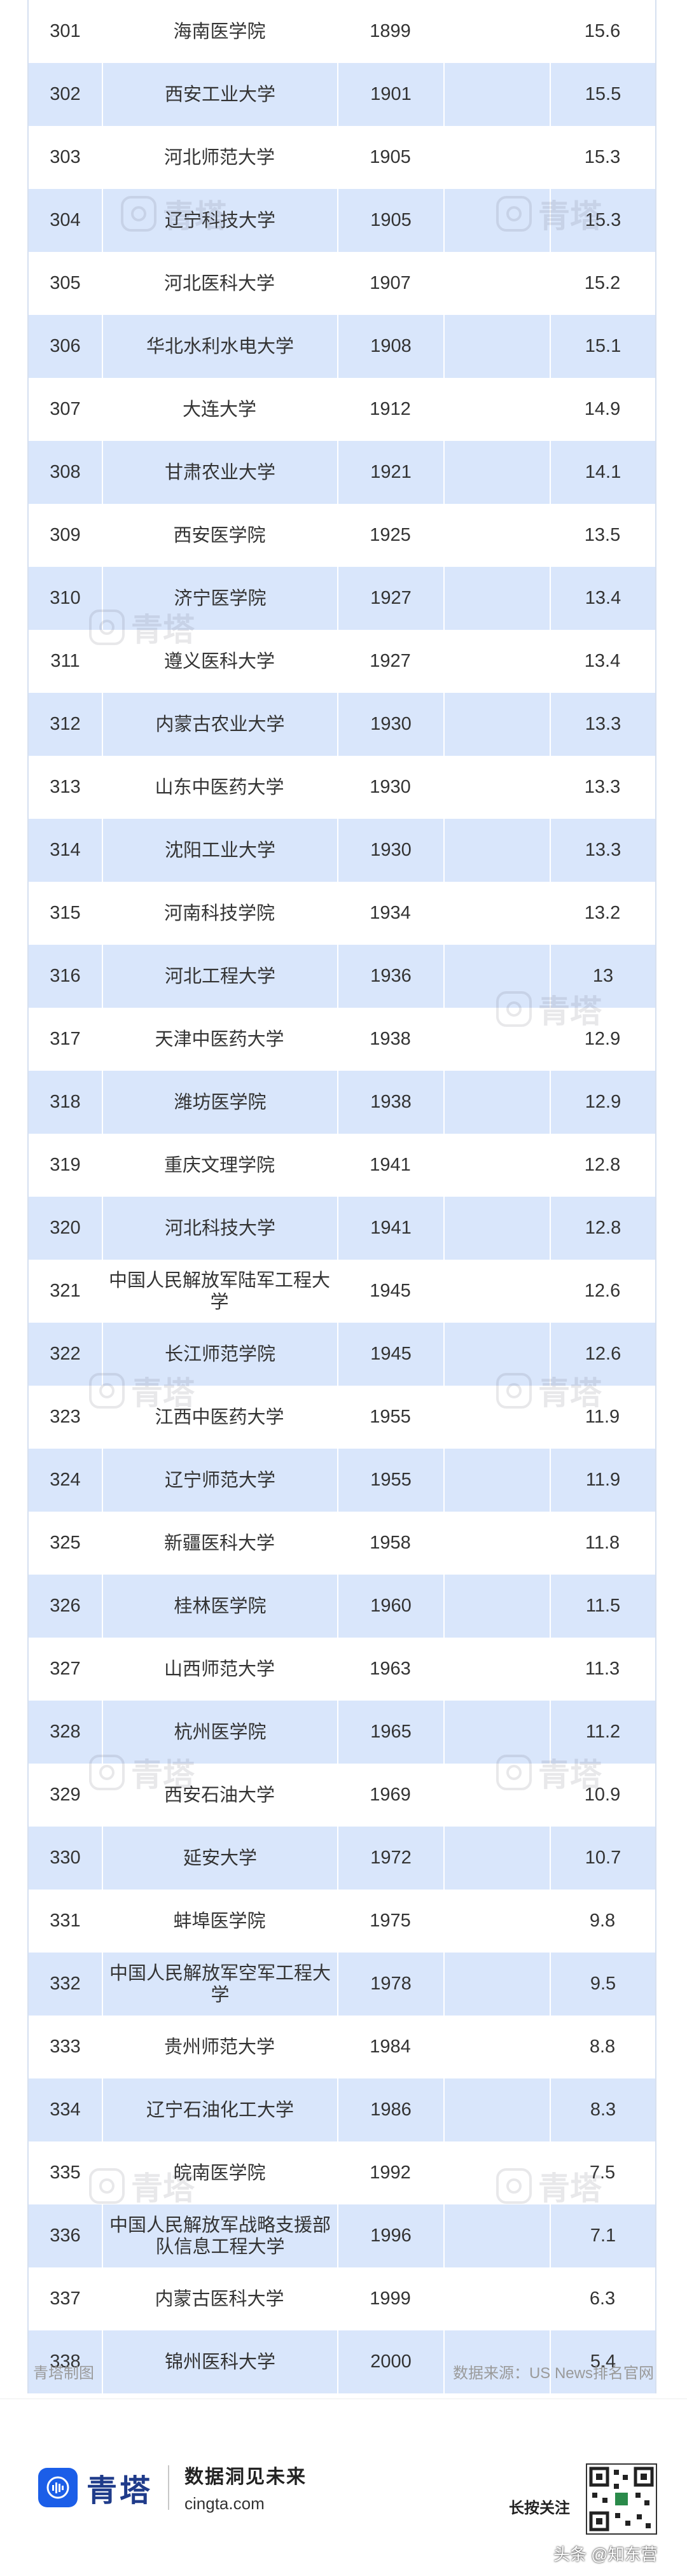  I want to click on name-cell: 天津中医药大学, so click(219, 1039).